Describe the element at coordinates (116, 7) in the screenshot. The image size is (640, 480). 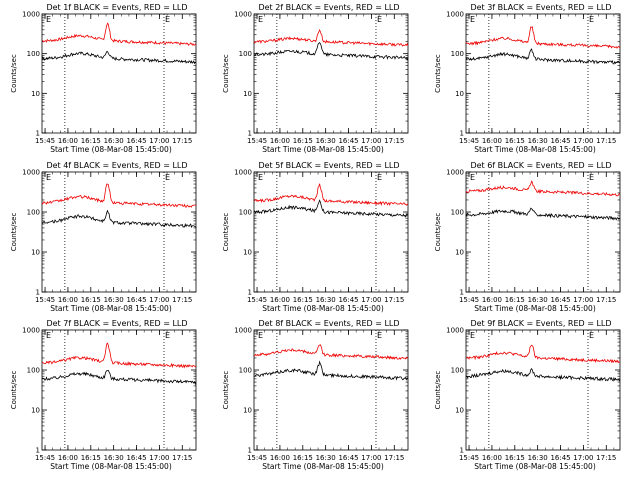
I see `panel-title: Det 1f BLACK = Events, RED = LLD` at that location.